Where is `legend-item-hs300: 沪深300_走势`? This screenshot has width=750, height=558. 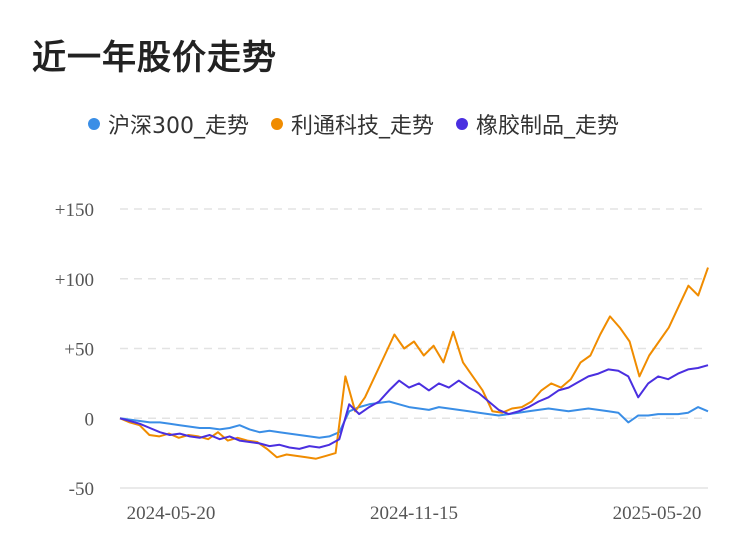 legend-item-hs300: 沪深300_走势 is located at coordinates (168, 124).